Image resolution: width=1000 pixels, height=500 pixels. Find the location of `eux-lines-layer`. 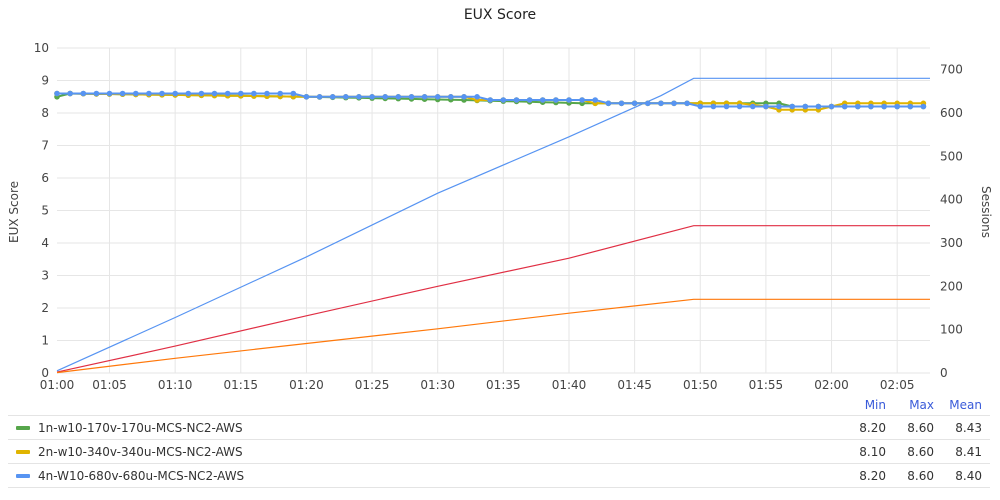

eux-lines-layer is located at coordinates (490, 101).